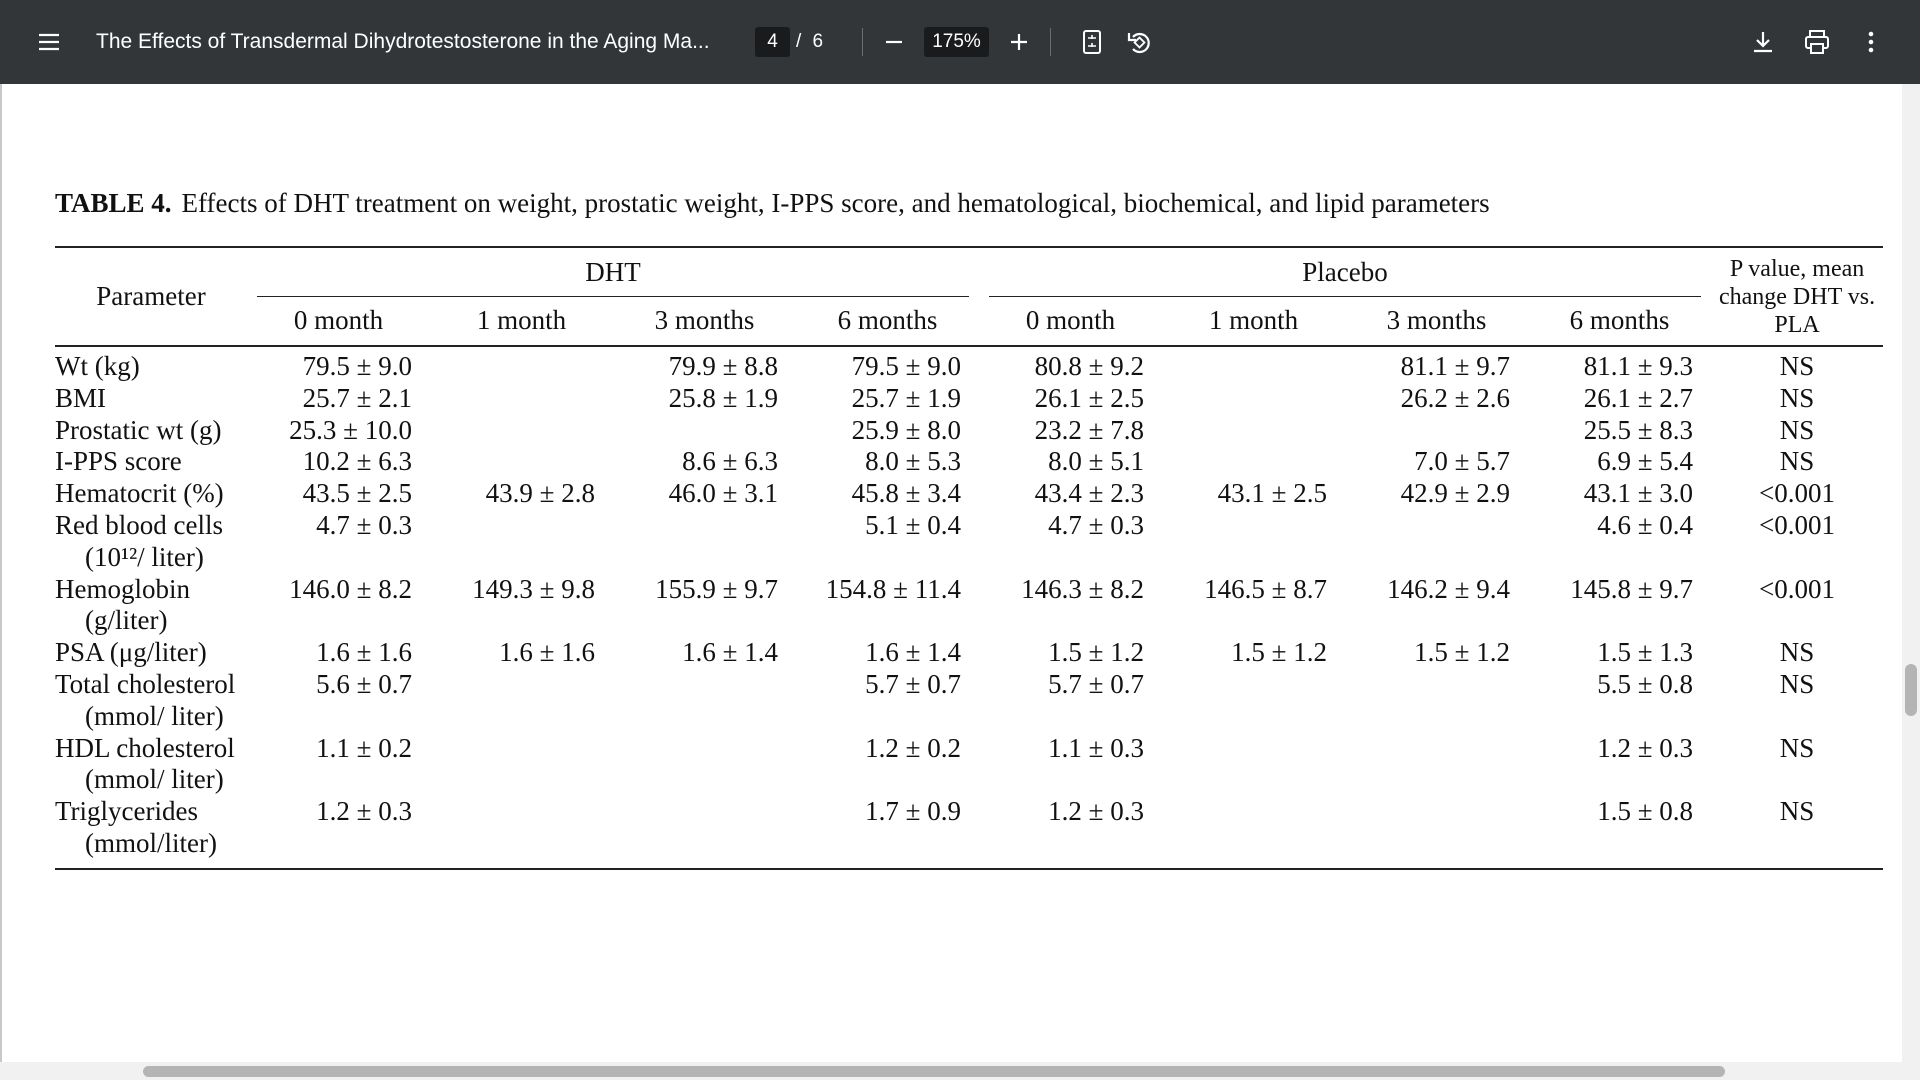 Image resolution: width=1920 pixels, height=1080 pixels. What do you see at coordinates (136, 827) in the screenshot?
I see `parameter-cell: Triglycerides (mmol/liter)` at bounding box center [136, 827].